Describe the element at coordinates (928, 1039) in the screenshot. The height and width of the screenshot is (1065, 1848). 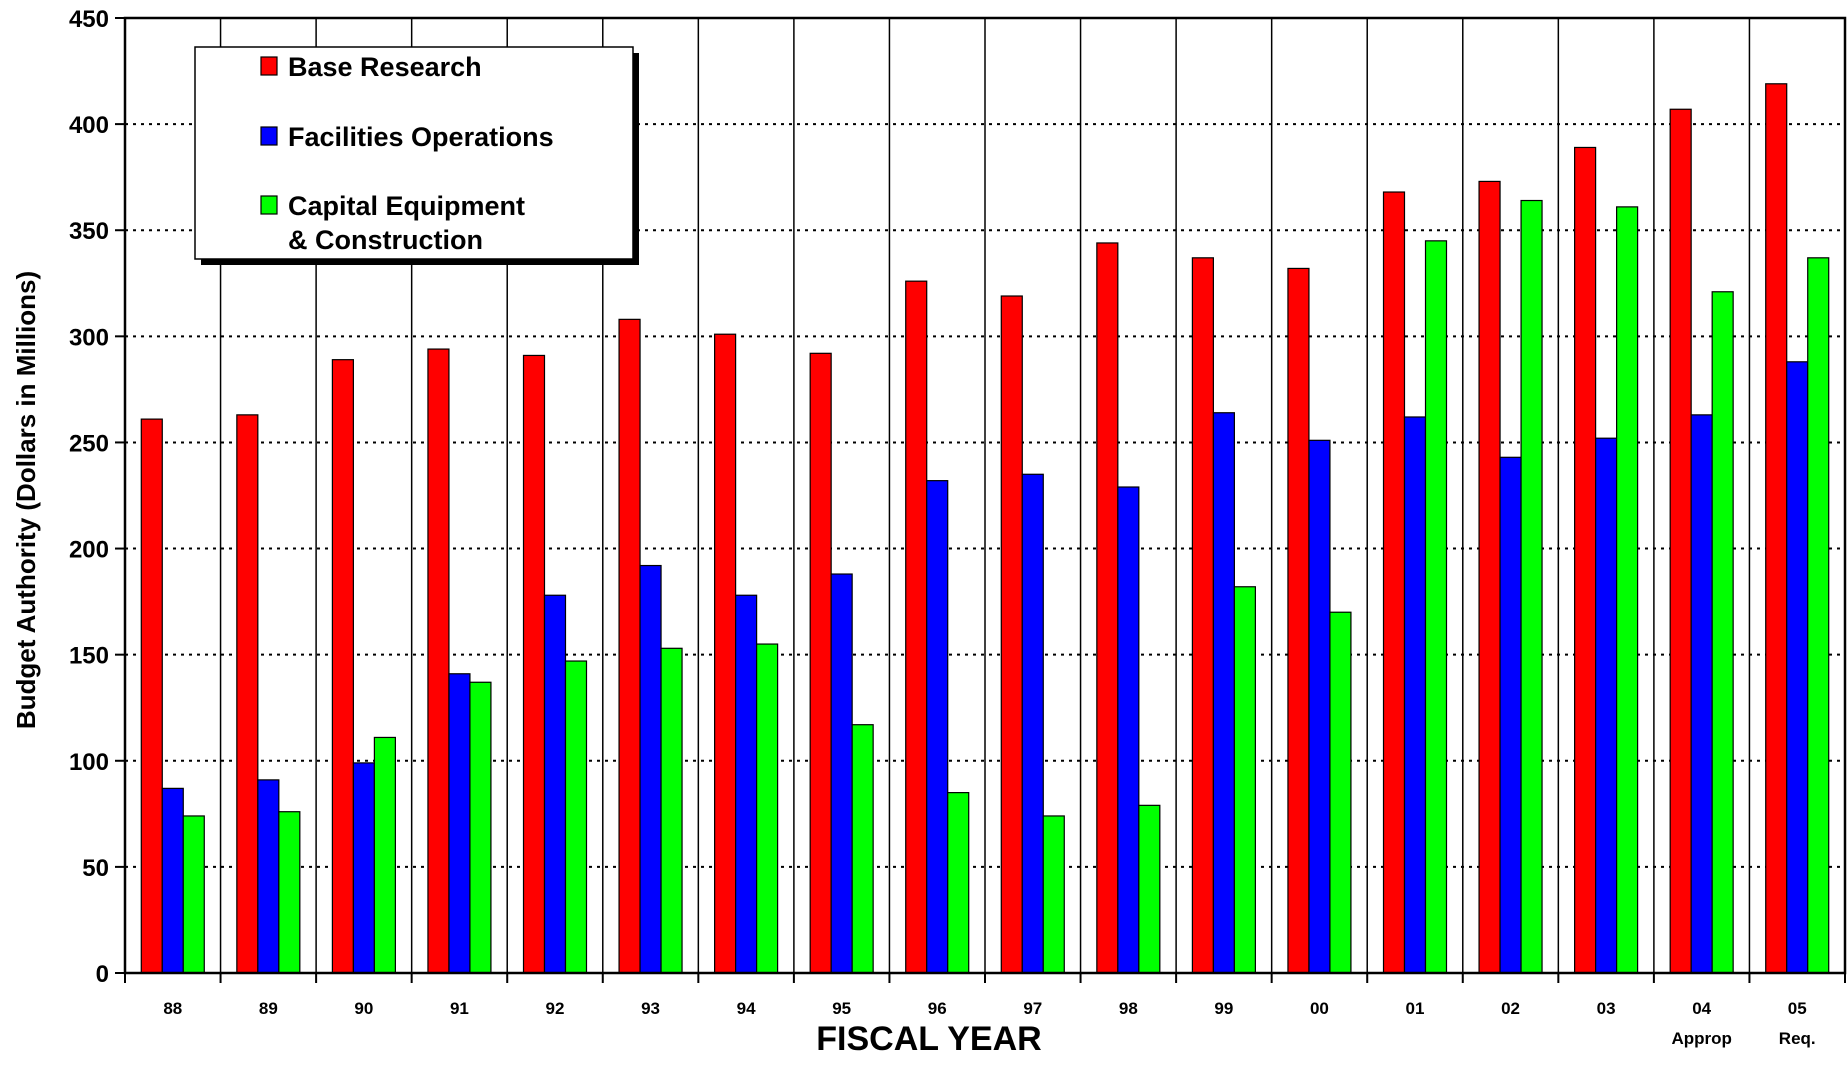
I see `x-axis-title: FISCAL YEAR` at that location.